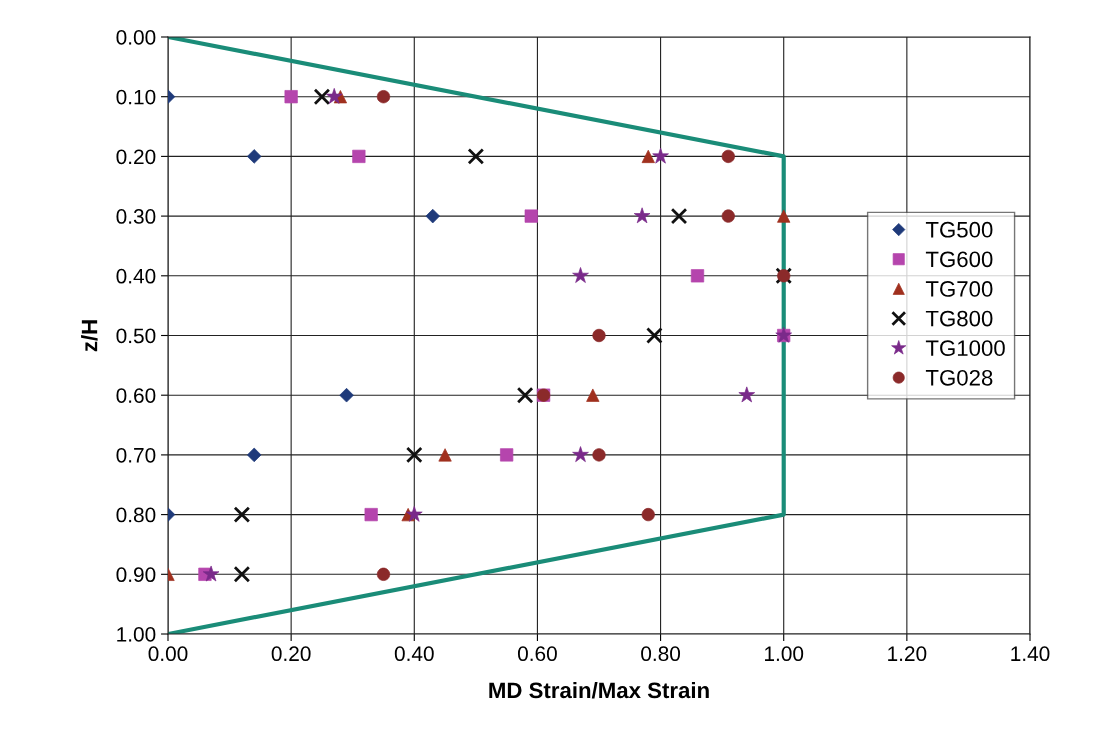  Describe the element at coordinates (136, 515) in the screenshot. I see `y-tick-label: 0.80` at that location.